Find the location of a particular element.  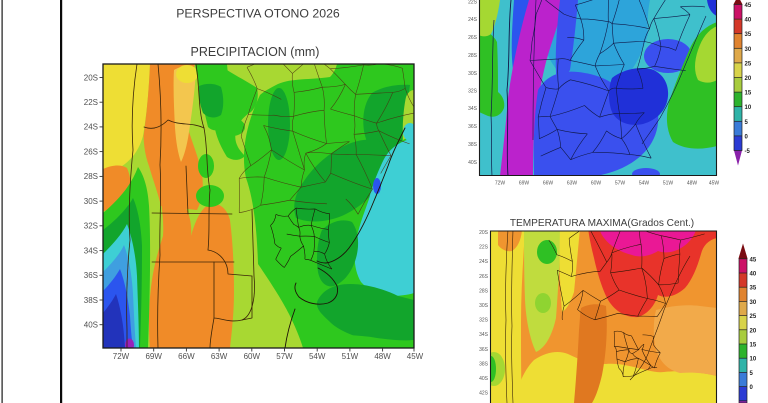

svg-text: PRECIPITACION (mm) is located at coordinates (255, 52).